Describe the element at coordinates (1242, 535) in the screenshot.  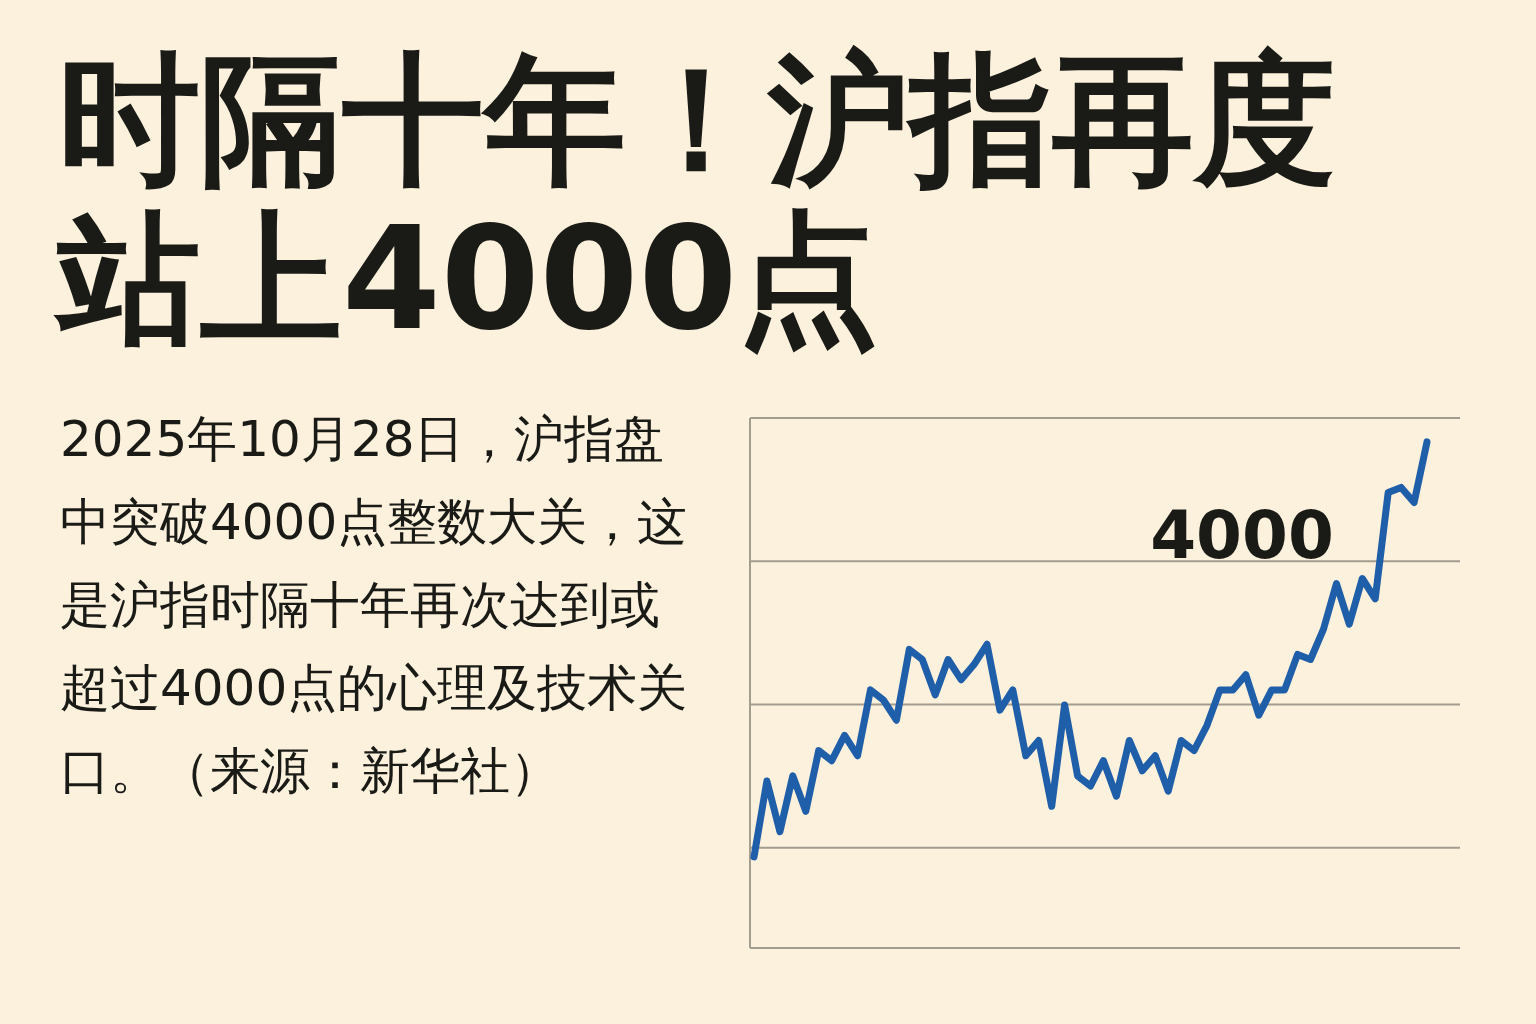
I see `annotation: 4000` at that location.